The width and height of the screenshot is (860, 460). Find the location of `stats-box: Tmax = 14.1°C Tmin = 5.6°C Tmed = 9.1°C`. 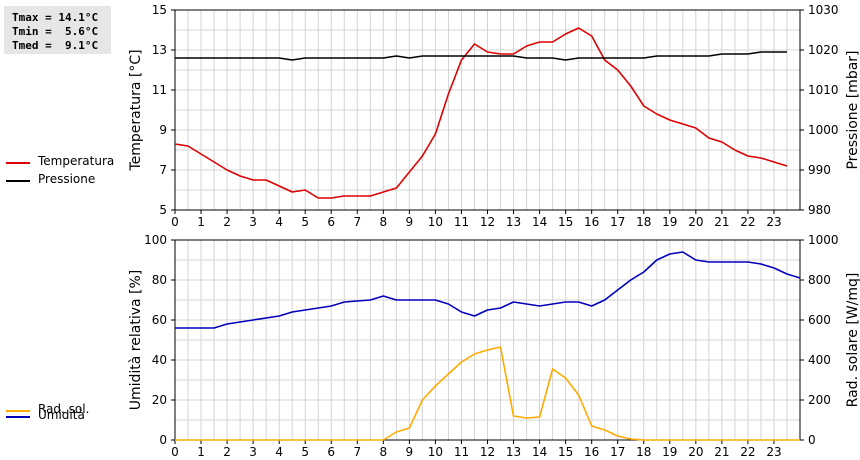

stats-box: Tmax = 14.1°C Tmin = 5.6°C Tmed = 9.1°C is located at coordinates (57, 30).